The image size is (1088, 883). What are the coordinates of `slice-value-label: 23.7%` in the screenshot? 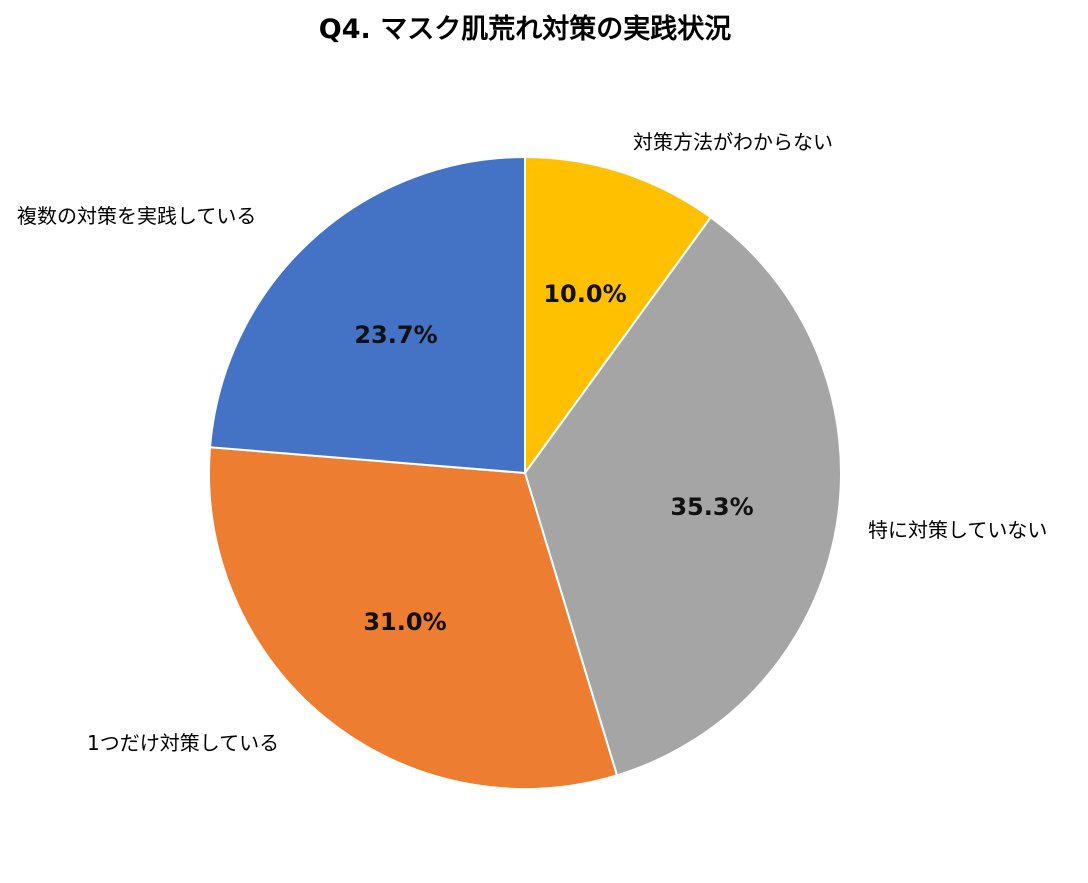 It's located at (395, 335).